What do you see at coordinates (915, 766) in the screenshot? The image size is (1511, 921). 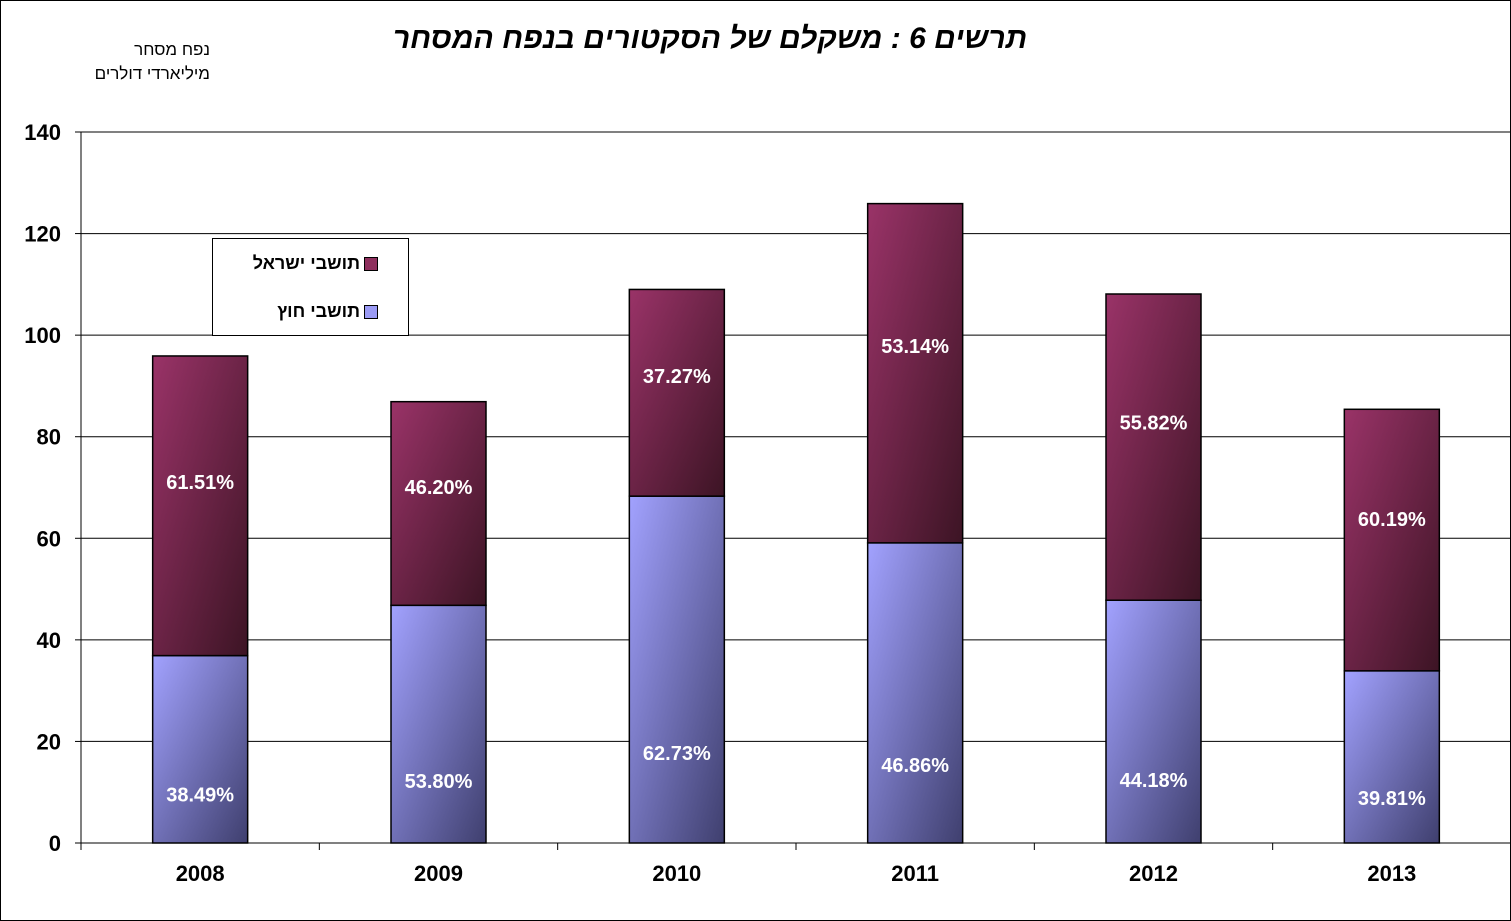 I see `data-label: 46.86%` at bounding box center [915, 766].